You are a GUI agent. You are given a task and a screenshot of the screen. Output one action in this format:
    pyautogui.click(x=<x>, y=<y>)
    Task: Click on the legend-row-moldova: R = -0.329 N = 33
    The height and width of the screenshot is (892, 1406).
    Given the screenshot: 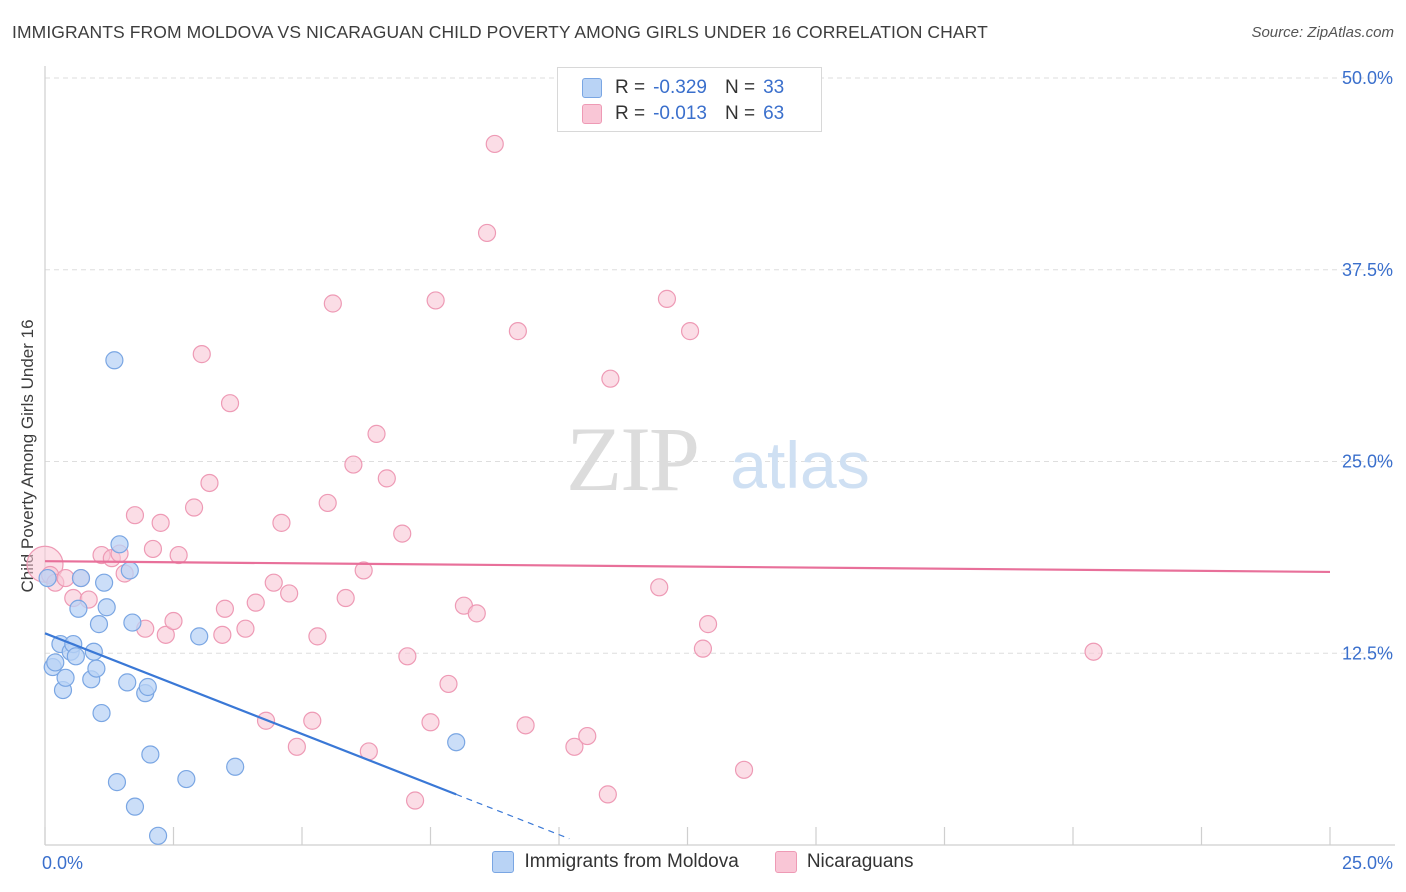 What is the action you would take?
    pyautogui.click(x=683, y=88)
    